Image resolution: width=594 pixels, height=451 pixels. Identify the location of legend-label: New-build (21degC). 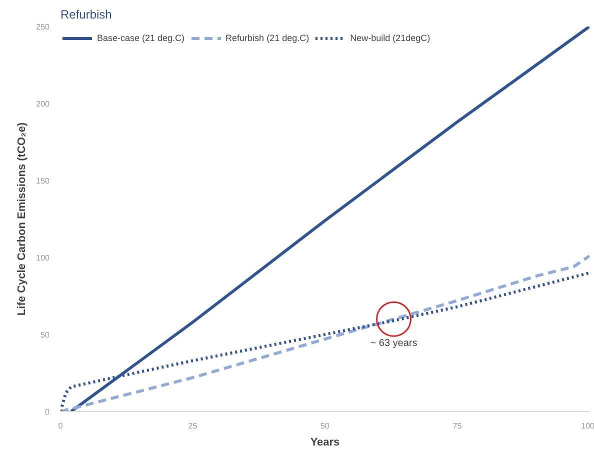
(390, 38).